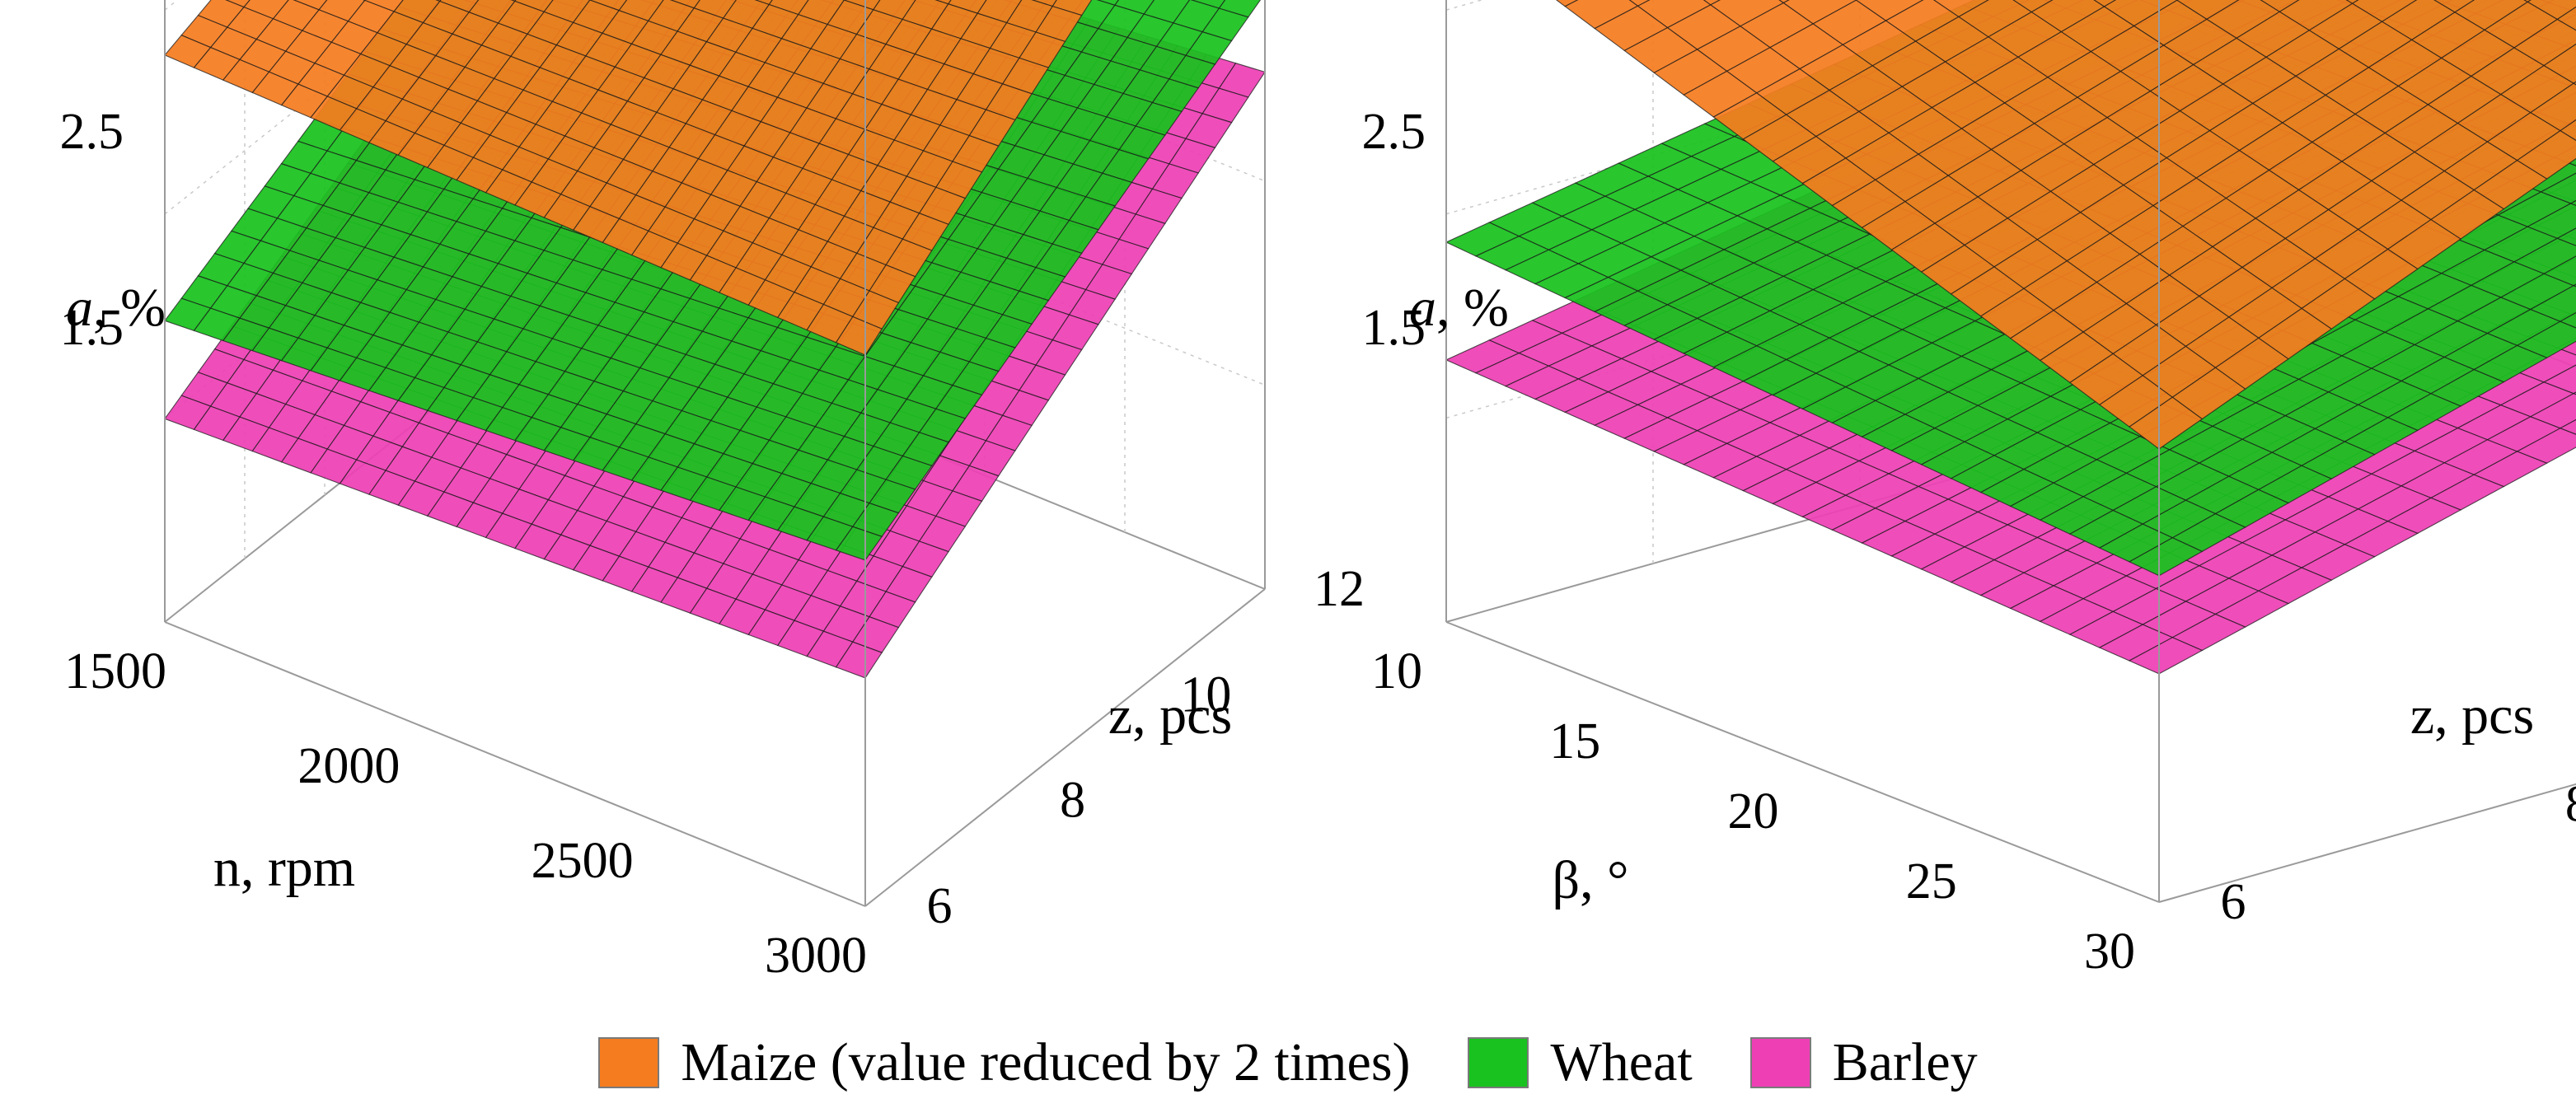 The width and height of the screenshot is (2576, 1113). I want to click on legend-label-maize: Maize (value reduced by 2 times), so click(1046, 1062).